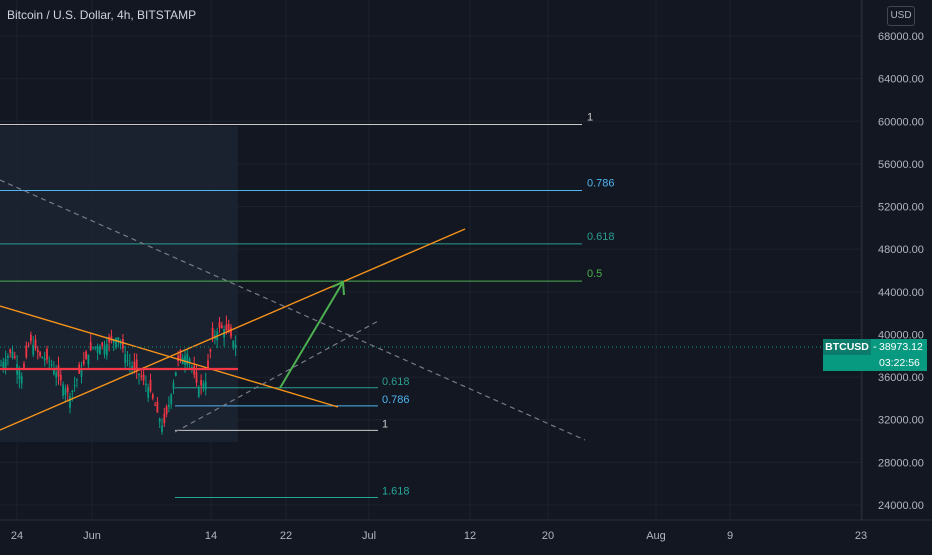  What do you see at coordinates (369, 536) in the screenshot?
I see `time-tick-label: Jul` at bounding box center [369, 536].